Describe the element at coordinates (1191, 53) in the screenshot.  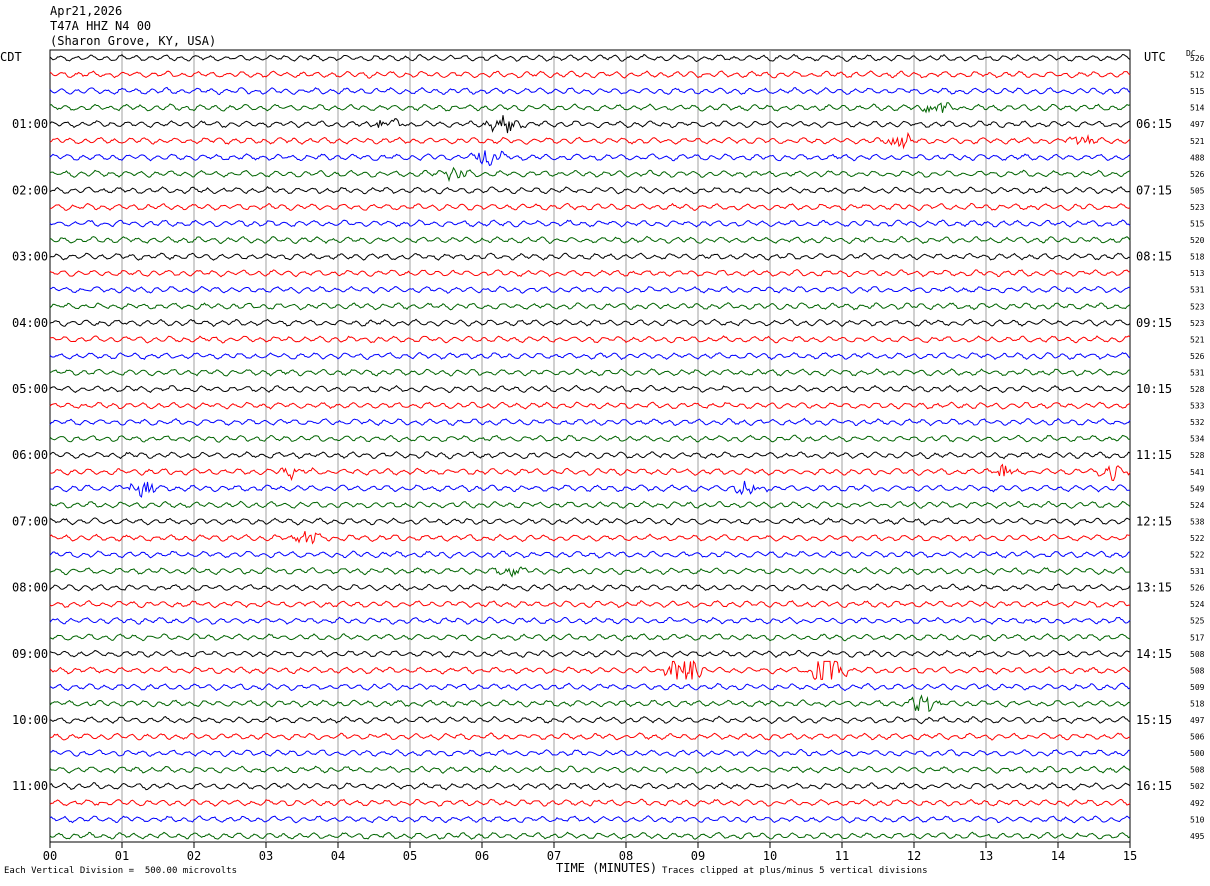
I see `dc-offset-header: DC` at that location.